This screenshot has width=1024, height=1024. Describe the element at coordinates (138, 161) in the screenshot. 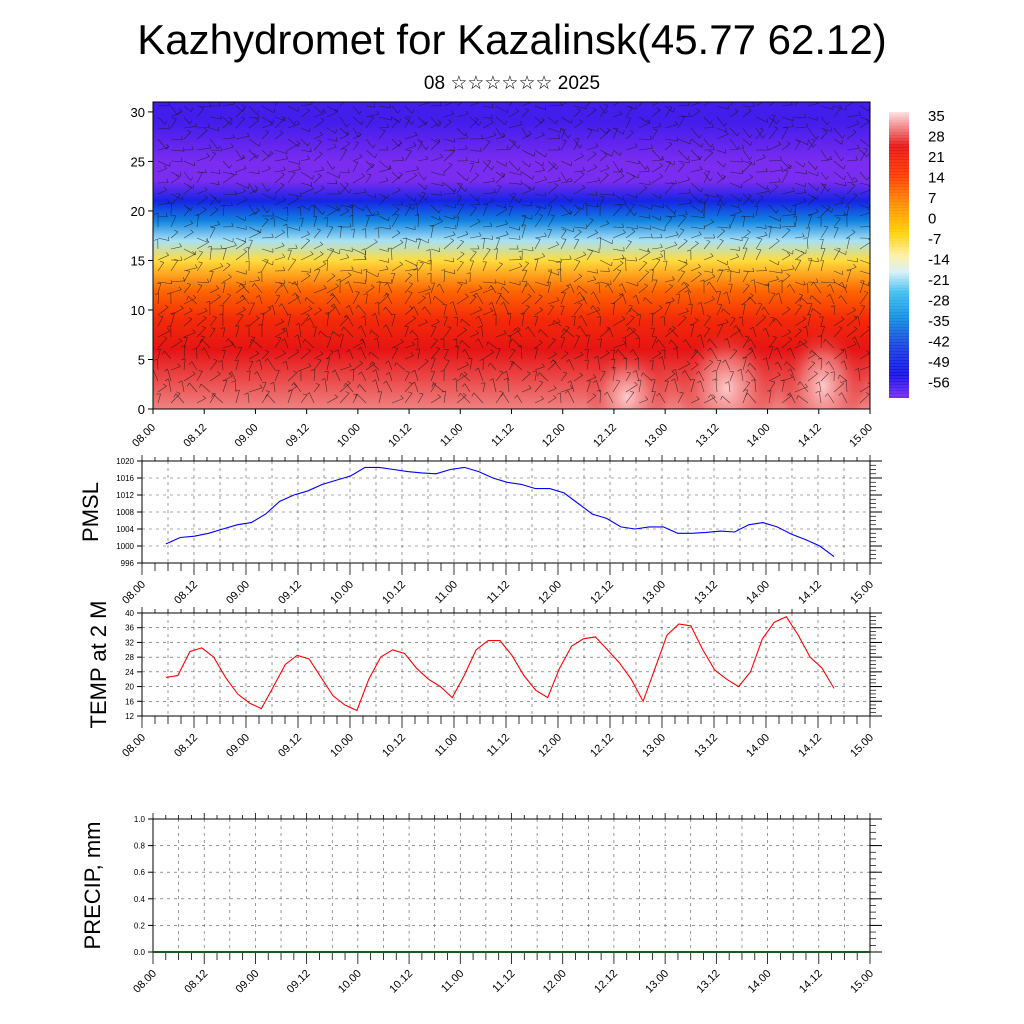

I see `y-tick-label: 25` at that location.